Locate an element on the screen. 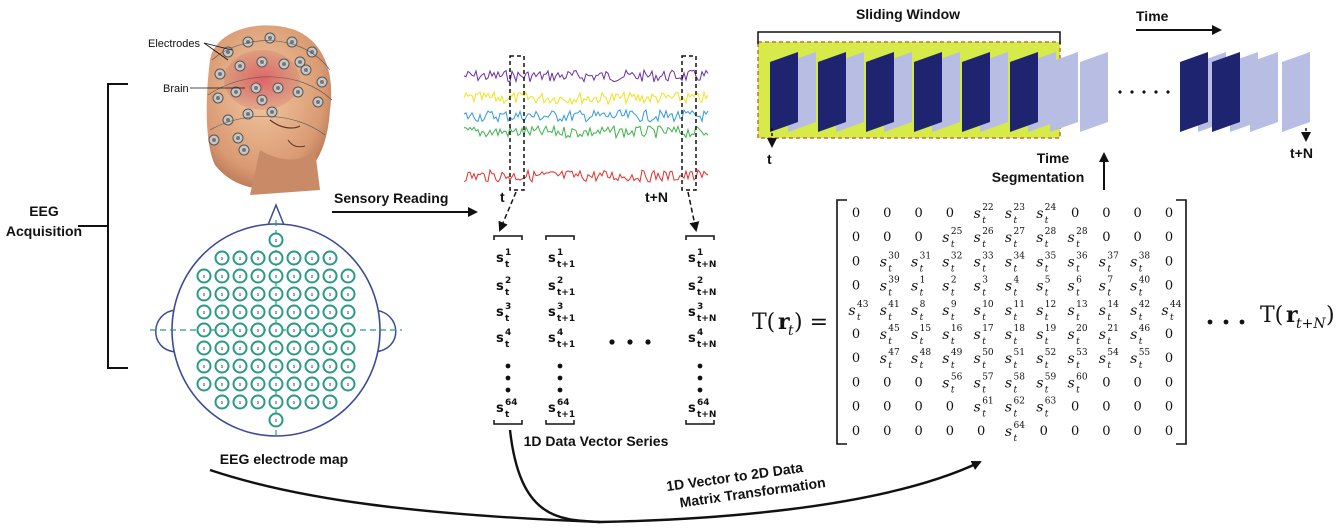  svg-text: 23 is located at coordinates (1020, 208).